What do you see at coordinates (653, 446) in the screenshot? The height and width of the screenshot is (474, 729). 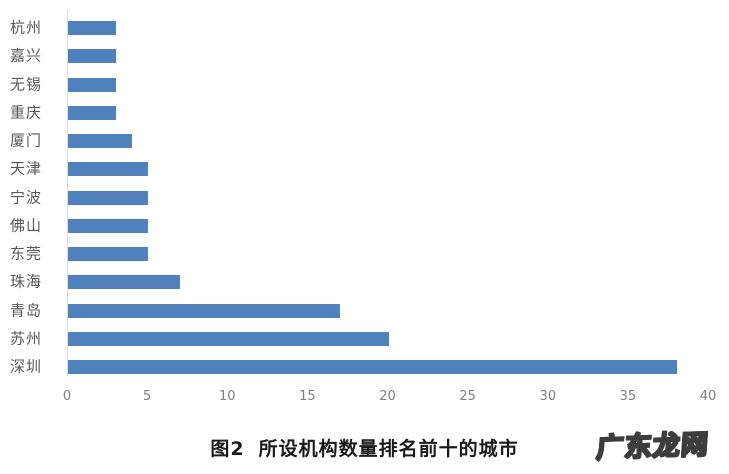 I see `watermark-text: 广东龙网` at bounding box center [653, 446].